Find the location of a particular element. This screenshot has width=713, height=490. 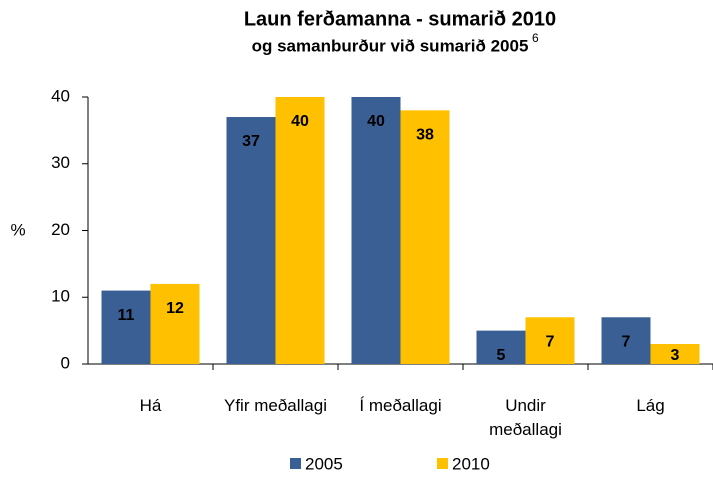

data-label: 3 is located at coordinates (675, 355).